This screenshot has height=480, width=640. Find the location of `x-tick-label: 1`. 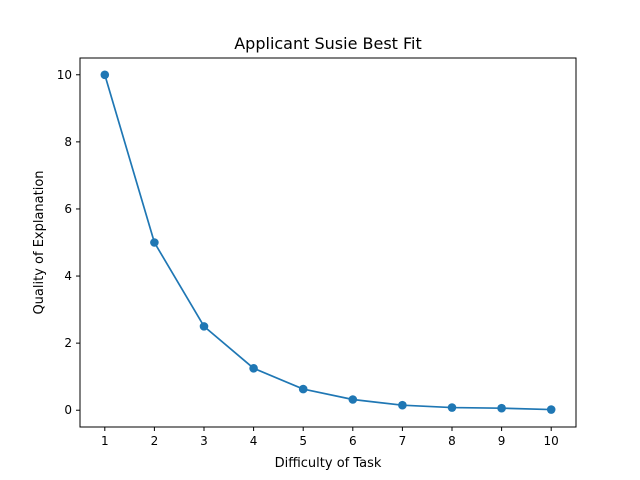

x-tick-label: 1 is located at coordinates (105, 441).